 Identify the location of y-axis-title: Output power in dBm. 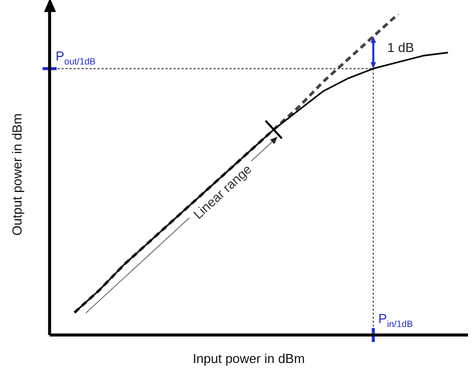
(16, 174).